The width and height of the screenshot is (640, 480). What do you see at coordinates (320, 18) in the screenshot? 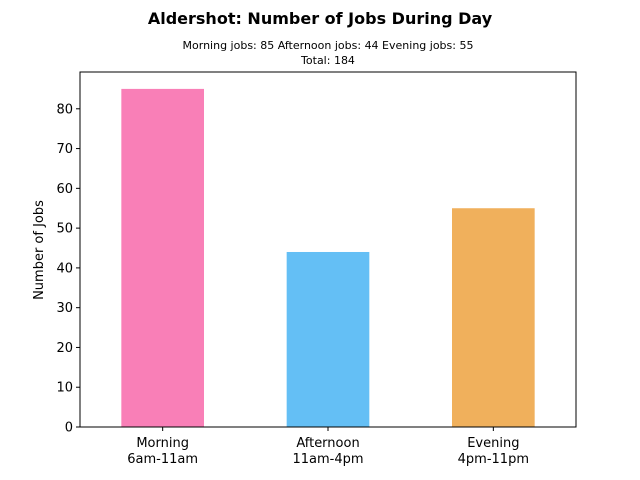
I see `chart-title: Aldershot: Number of Jobs During Day` at bounding box center [320, 18].